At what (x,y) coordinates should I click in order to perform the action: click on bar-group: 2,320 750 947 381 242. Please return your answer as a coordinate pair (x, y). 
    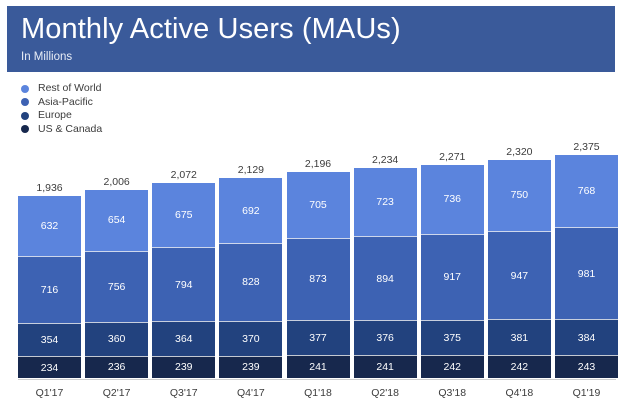
    Looking at the image, I should click on (519, 259).